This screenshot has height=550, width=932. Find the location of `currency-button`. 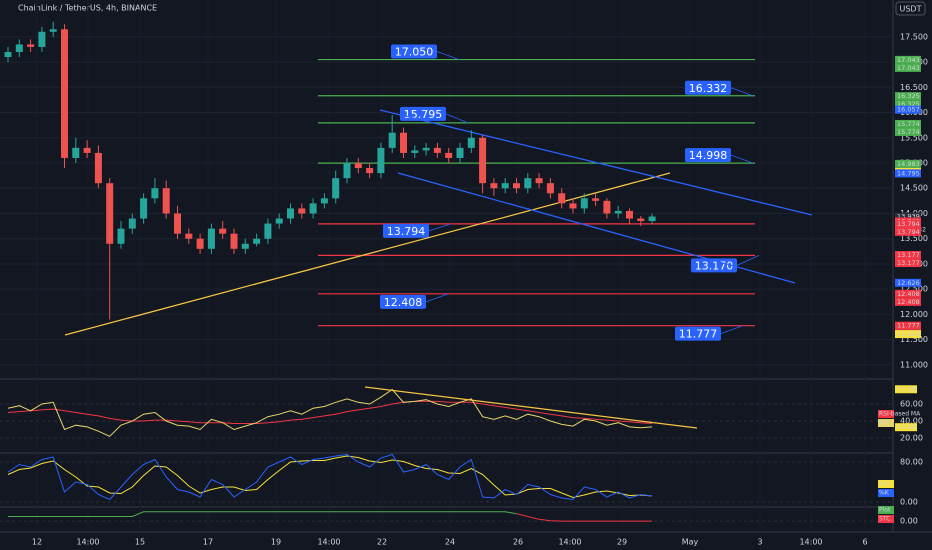

currency-button is located at coordinates (910, 8).